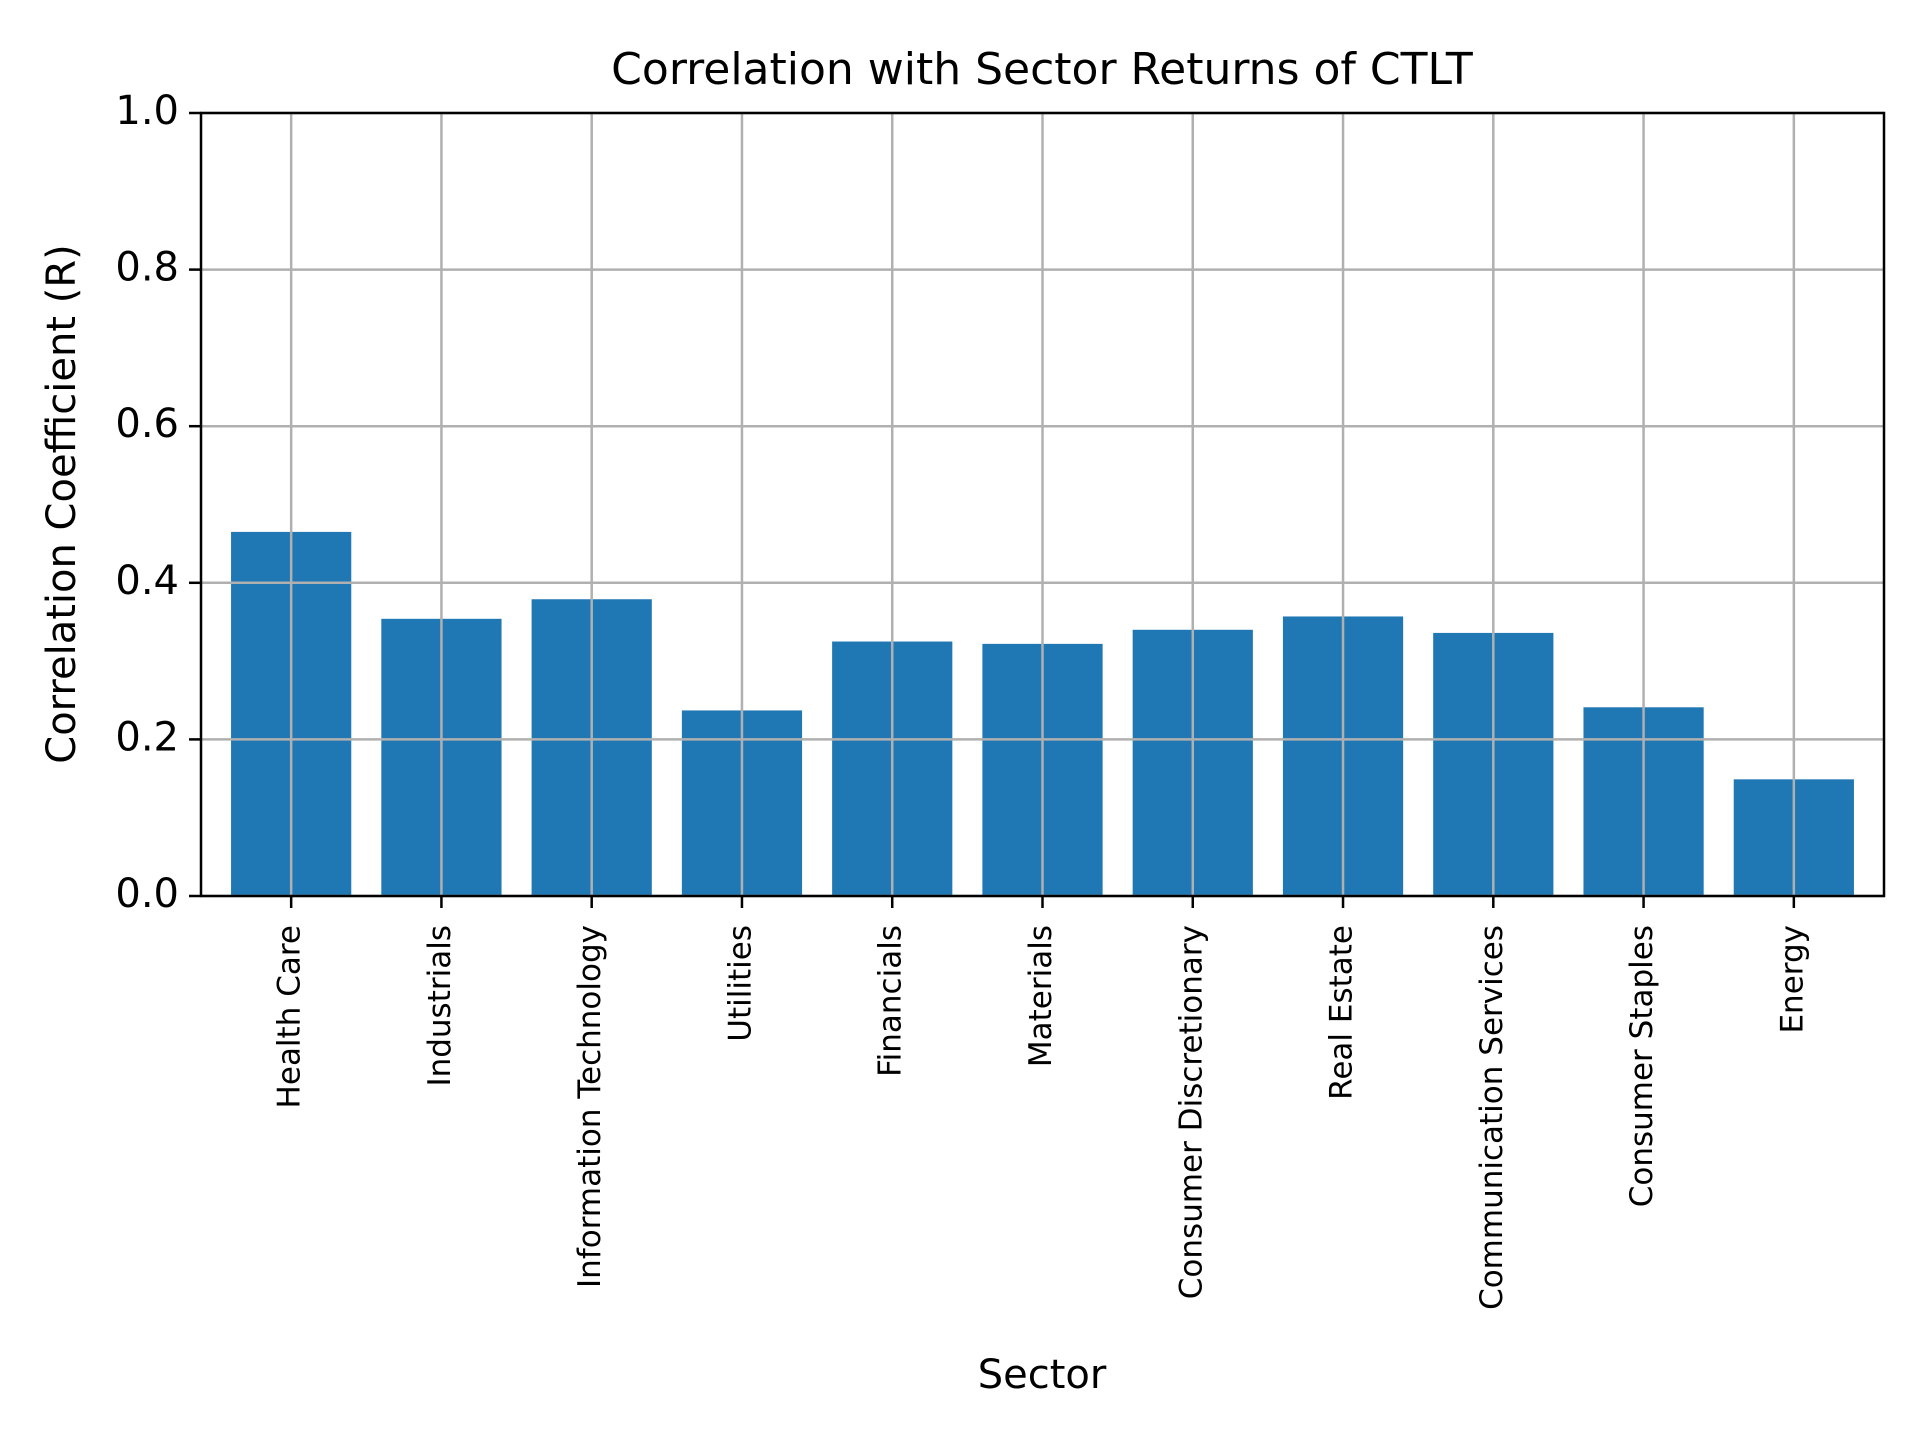 The width and height of the screenshot is (1920, 1440). I want to click on x-tick-label: Industrials, so click(440, 1006).